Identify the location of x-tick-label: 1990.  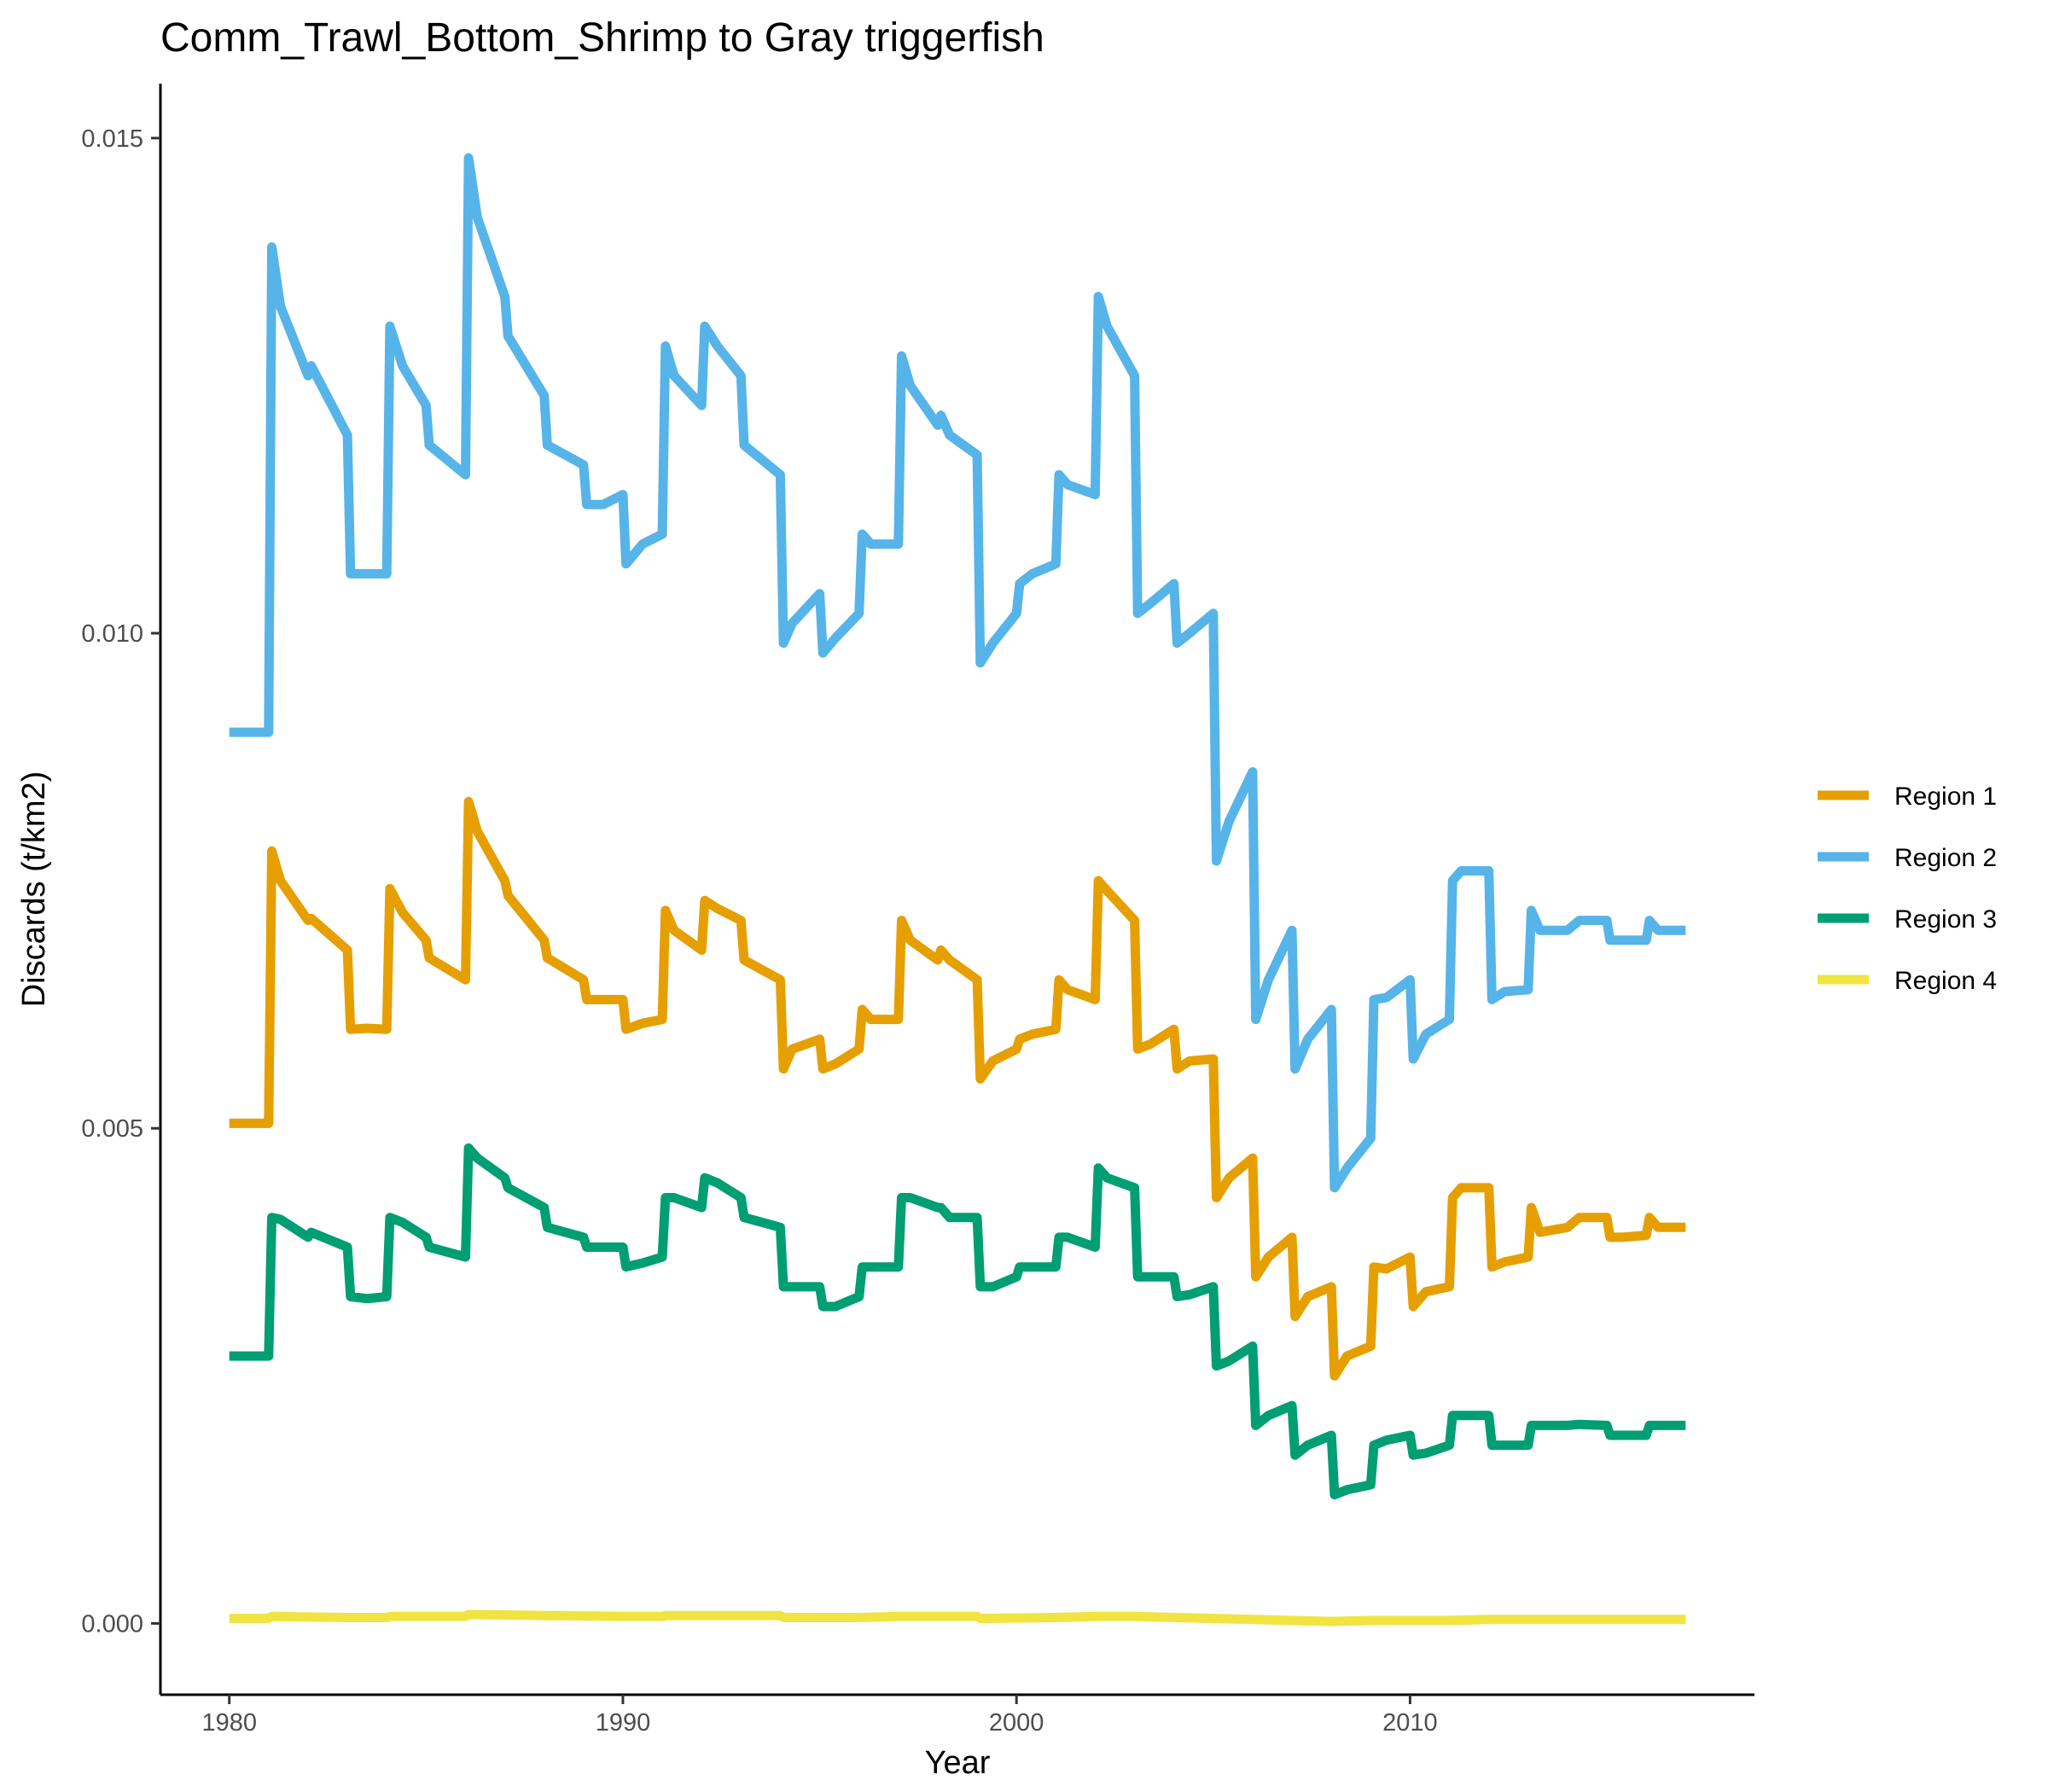
(623, 1723).